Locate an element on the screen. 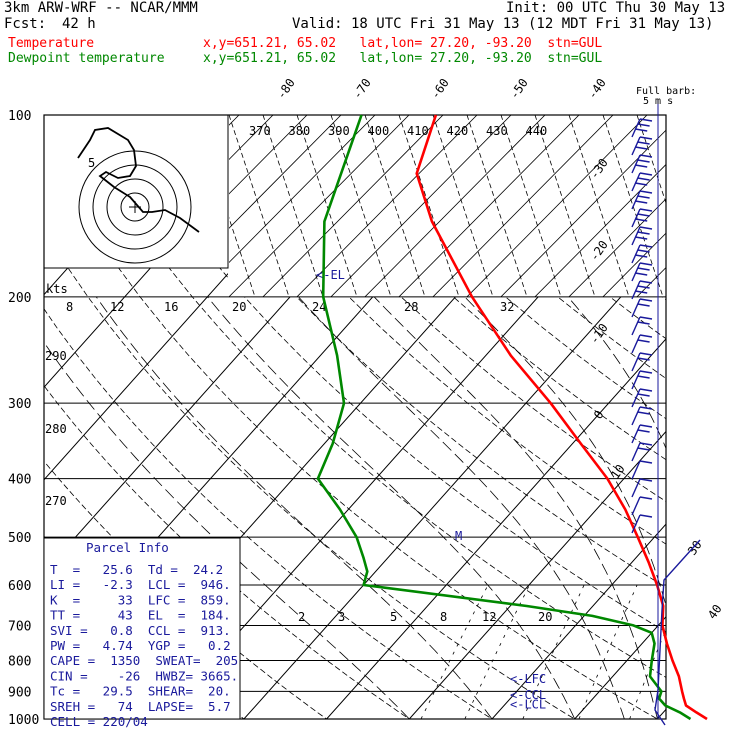 The image size is (740, 740). mixing-ratio-label: 3 is located at coordinates (341, 617).